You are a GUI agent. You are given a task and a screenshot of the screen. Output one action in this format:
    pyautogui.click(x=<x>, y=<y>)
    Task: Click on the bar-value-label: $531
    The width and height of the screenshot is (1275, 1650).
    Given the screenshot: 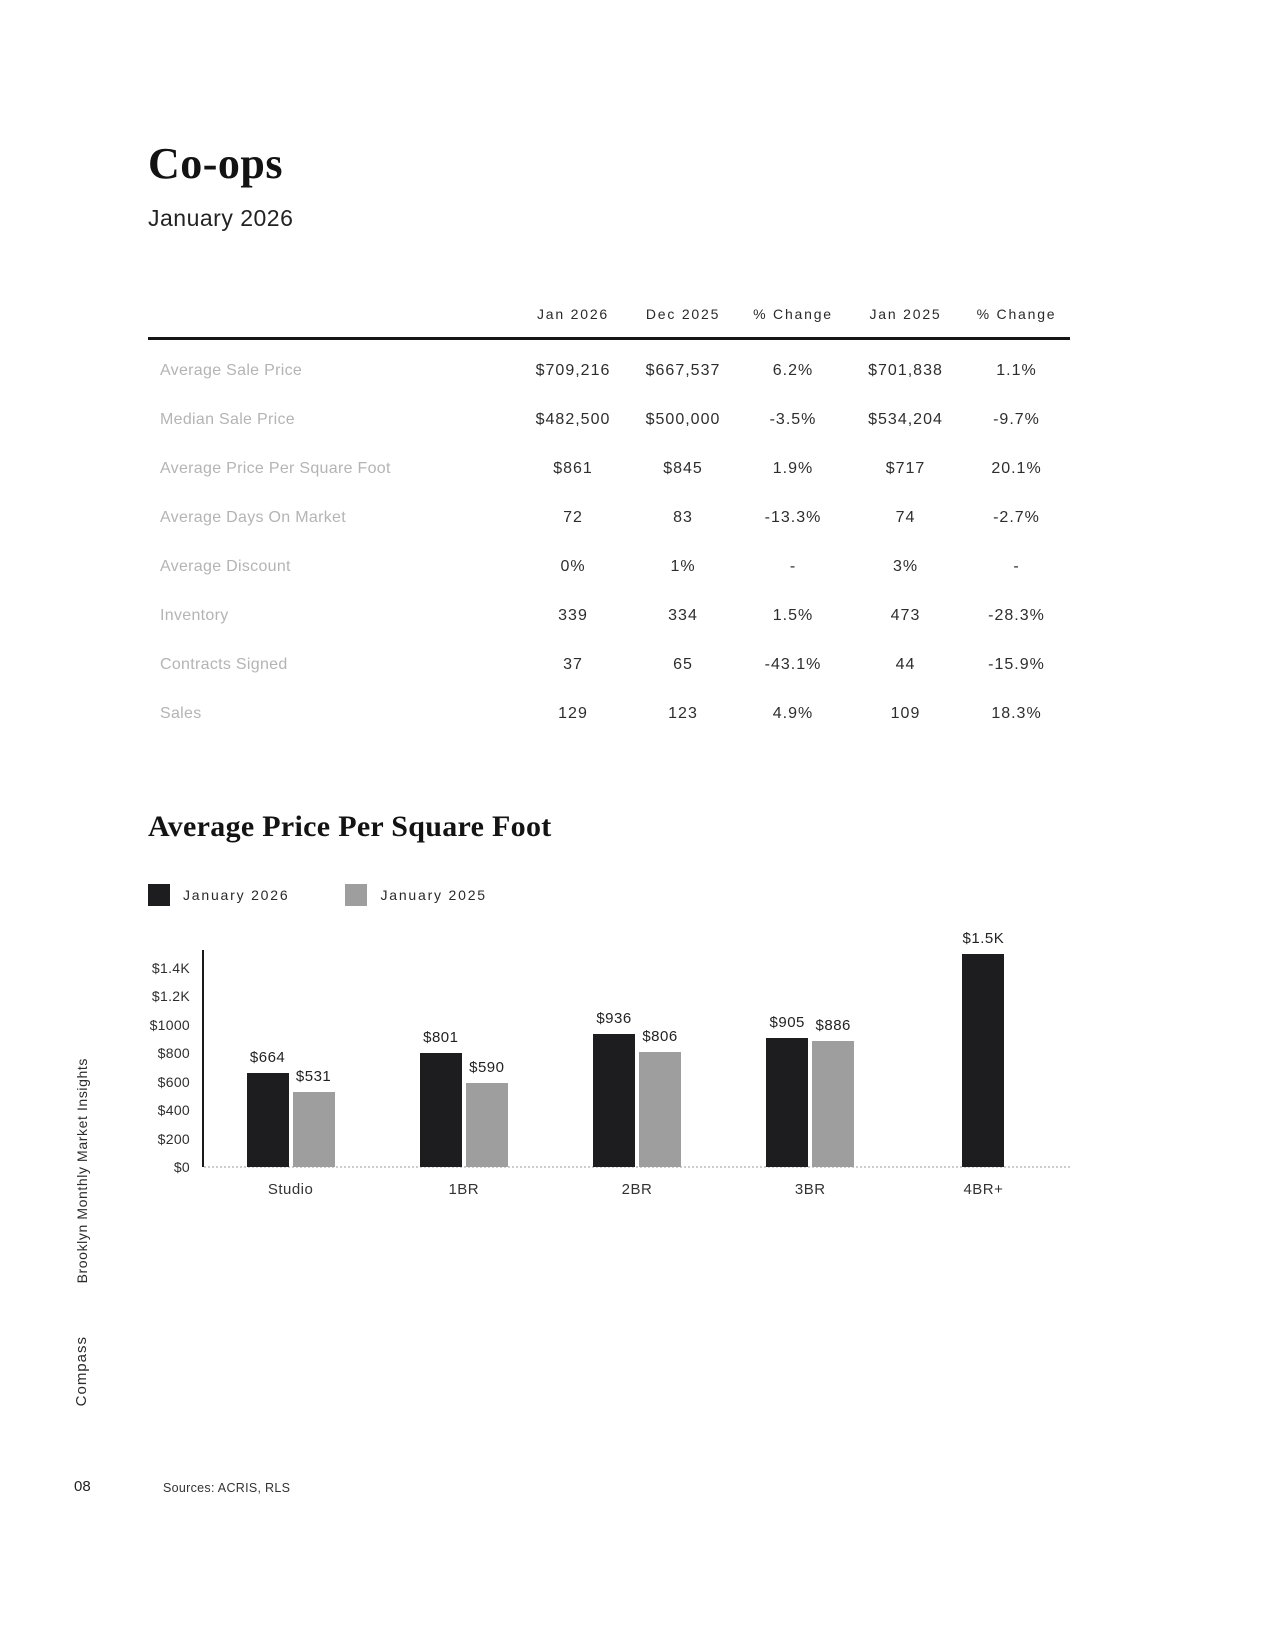 What is the action you would take?
    pyautogui.click(x=313, y=1076)
    